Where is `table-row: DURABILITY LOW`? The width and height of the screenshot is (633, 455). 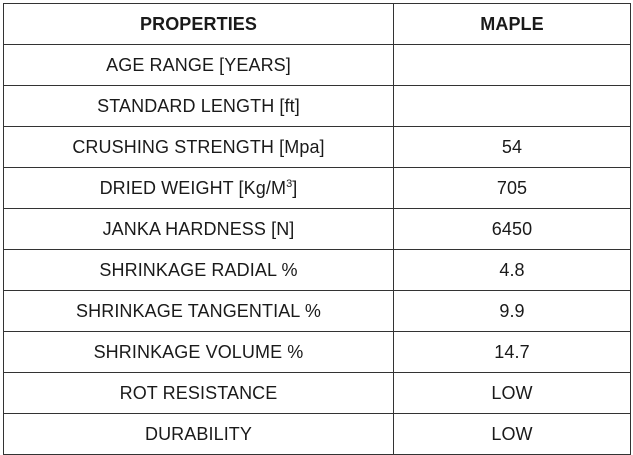 table-row: DURABILITY LOW is located at coordinates (317, 434).